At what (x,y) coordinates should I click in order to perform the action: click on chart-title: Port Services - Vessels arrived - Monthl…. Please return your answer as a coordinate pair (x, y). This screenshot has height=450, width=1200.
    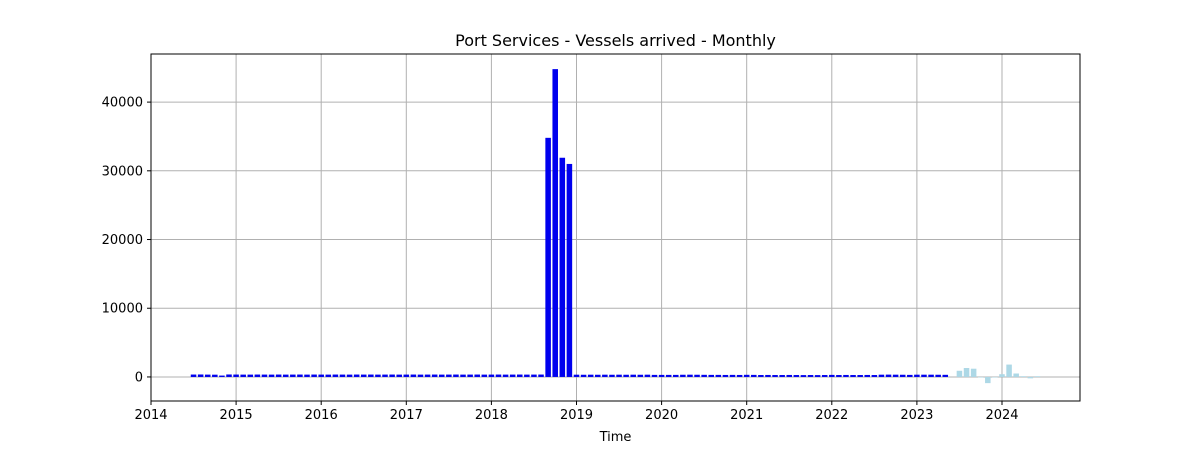
    Looking at the image, I should click on (615, 40).